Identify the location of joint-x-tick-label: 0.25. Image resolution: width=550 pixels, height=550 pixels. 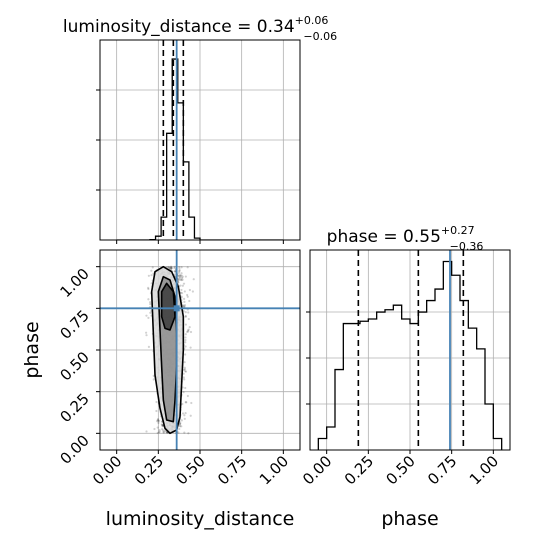
(149, 470).